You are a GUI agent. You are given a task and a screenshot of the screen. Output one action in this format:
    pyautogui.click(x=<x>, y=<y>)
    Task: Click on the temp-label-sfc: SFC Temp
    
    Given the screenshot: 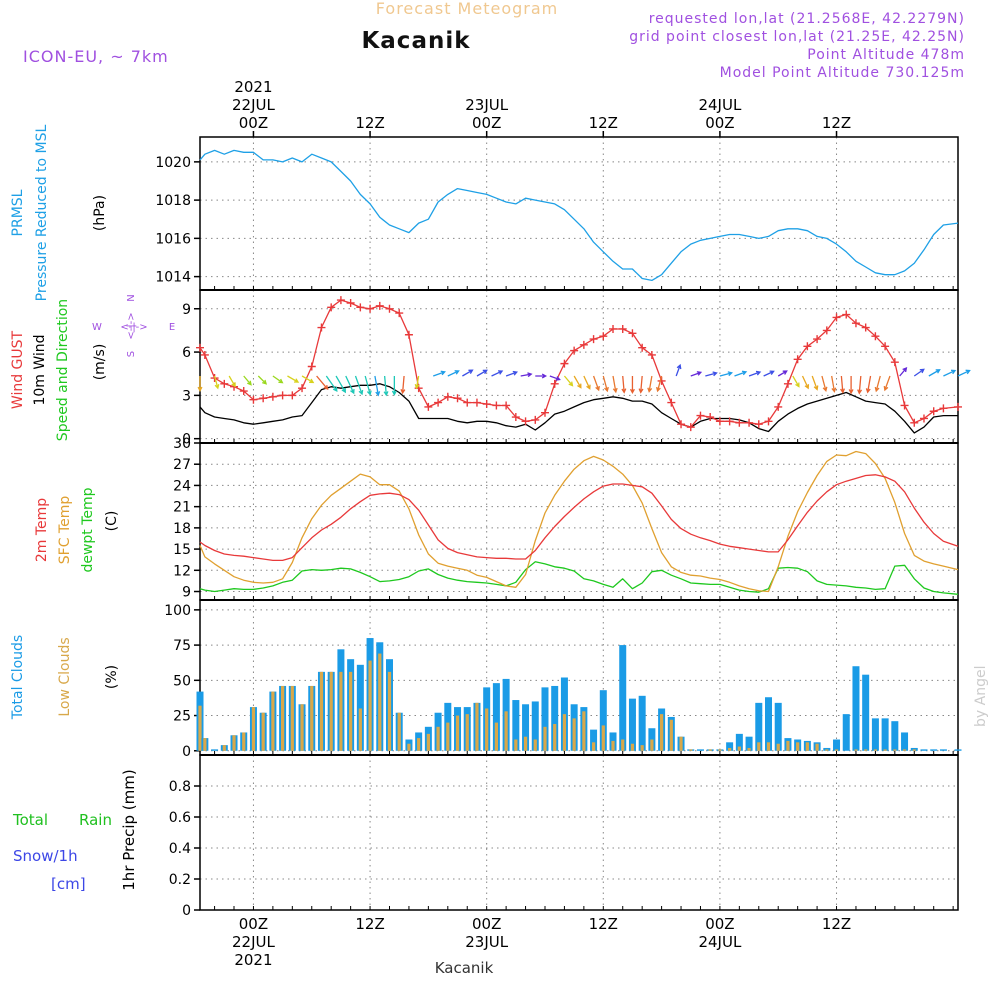 What is the action you would take?
    pyautogui.click(x=65, y=530)
    